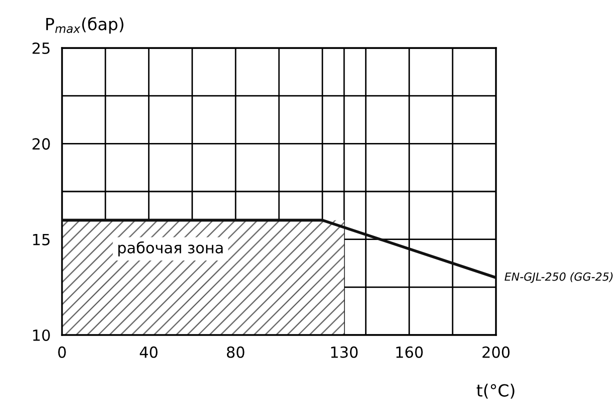 Image resolution: width=613 pixels, height=419 pixels. Describe the element at coordinates (149, 352) in the screenshot. I see `x-tick-label: 40` at that location.